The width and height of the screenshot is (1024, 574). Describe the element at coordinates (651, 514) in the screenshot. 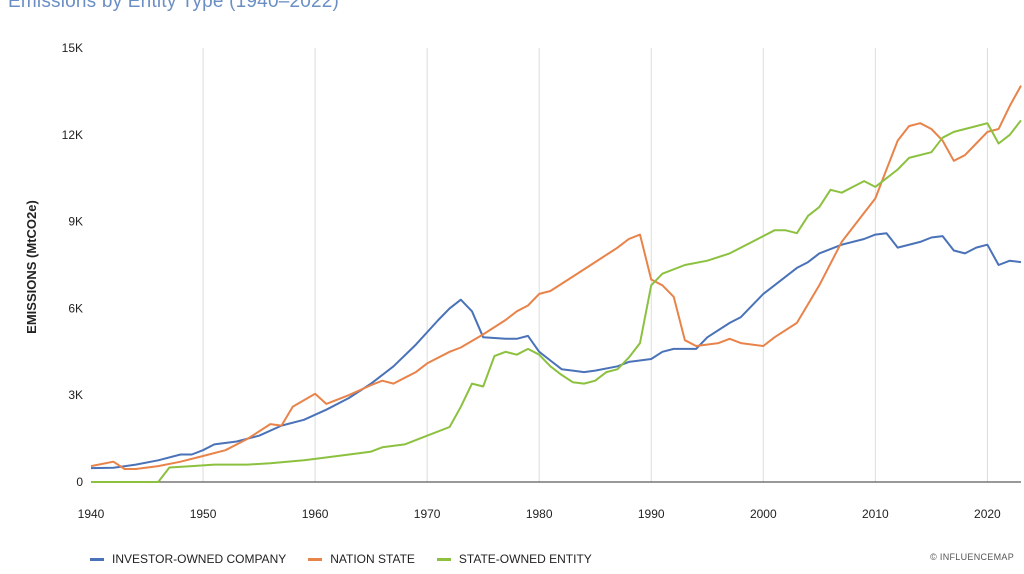

I see `x-tick-label: 1990` at that location.